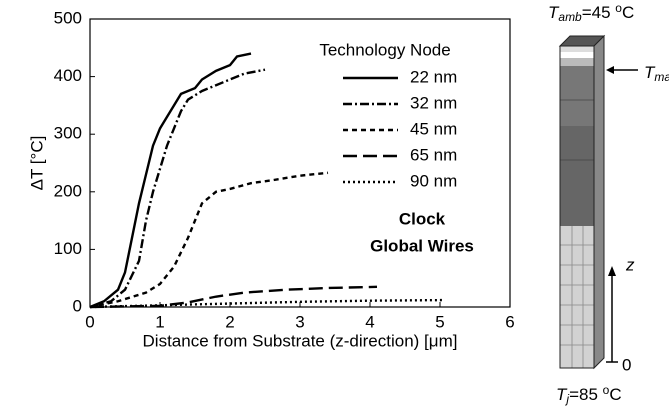 This screenshot has width=669, height=410. I want to click on top-label: Tamb=45 oC, so click(591, 12).